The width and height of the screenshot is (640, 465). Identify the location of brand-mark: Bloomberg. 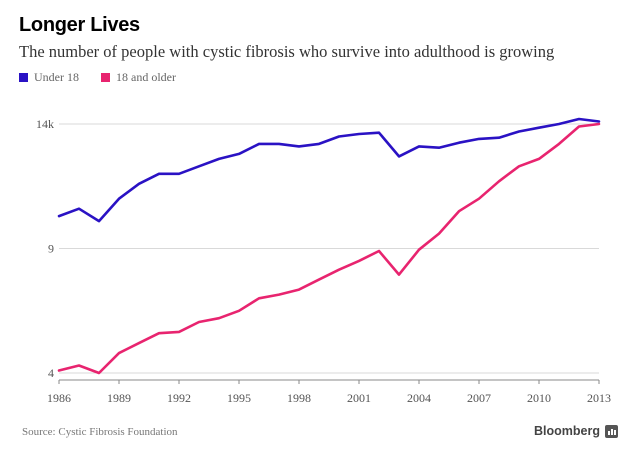
(576, 431).